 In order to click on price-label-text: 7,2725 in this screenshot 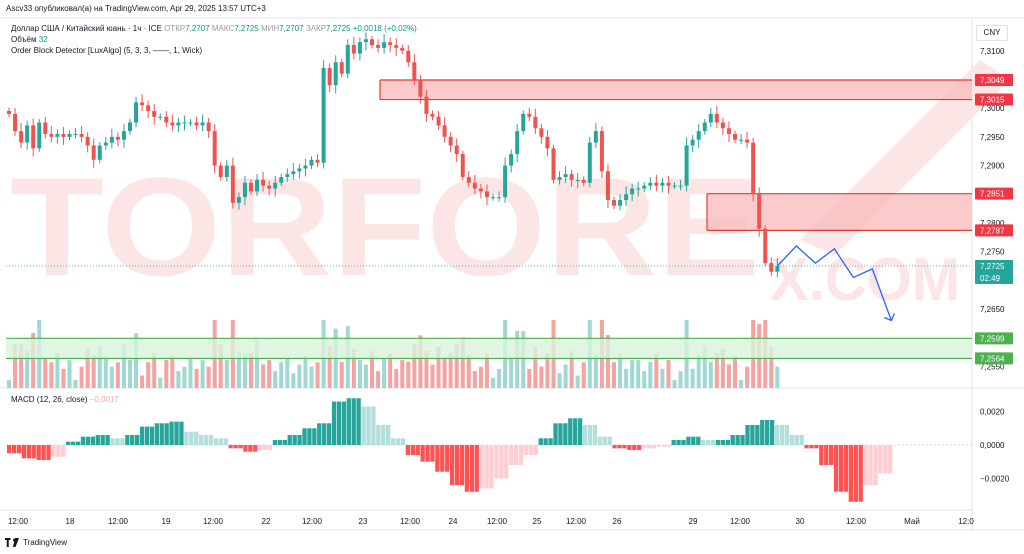, I will do `click(992, 266)`.